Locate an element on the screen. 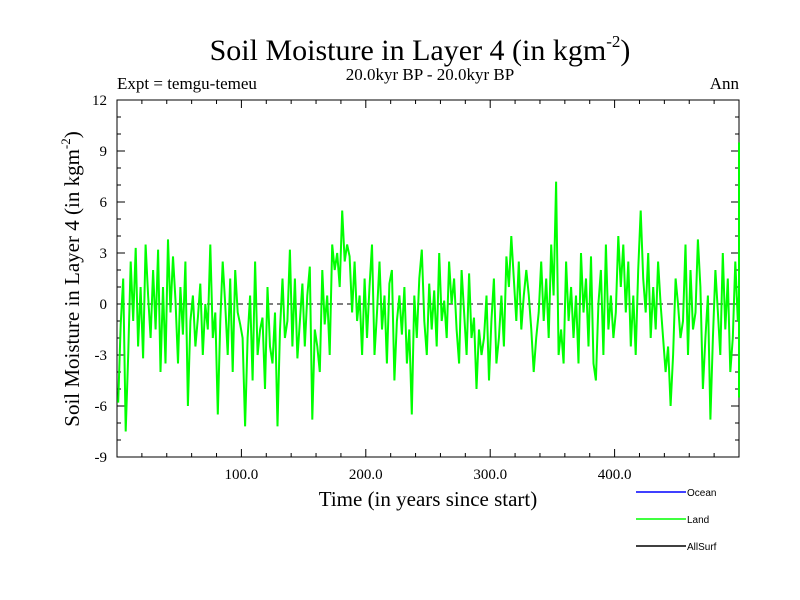 The width and height of the screenshot is (800, 600). legend-label-ocean: Ocean is located at coordinates (701, 493).